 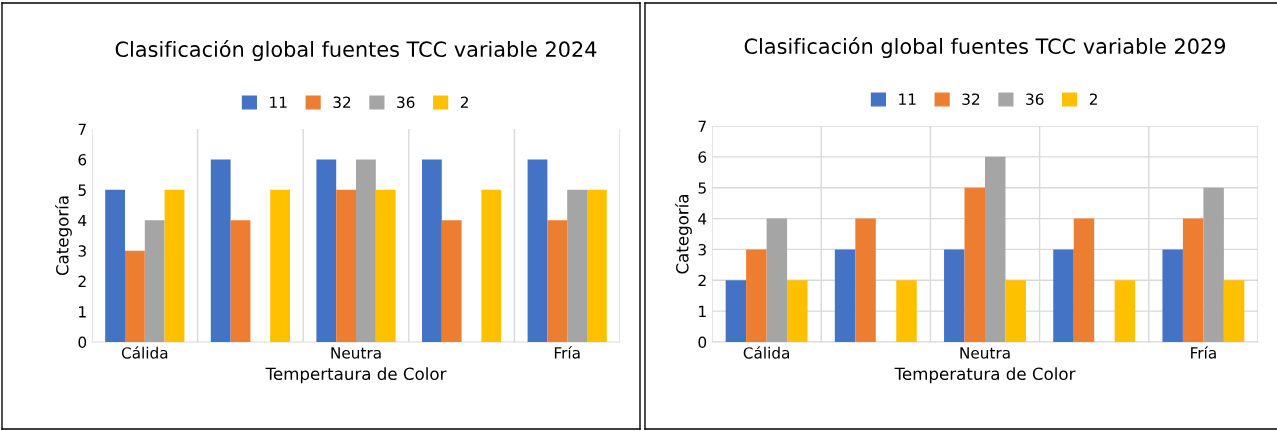 I want to click on chart-title: Clasificación global fuentes TCC variable 2024, so click(x=356, y=51).